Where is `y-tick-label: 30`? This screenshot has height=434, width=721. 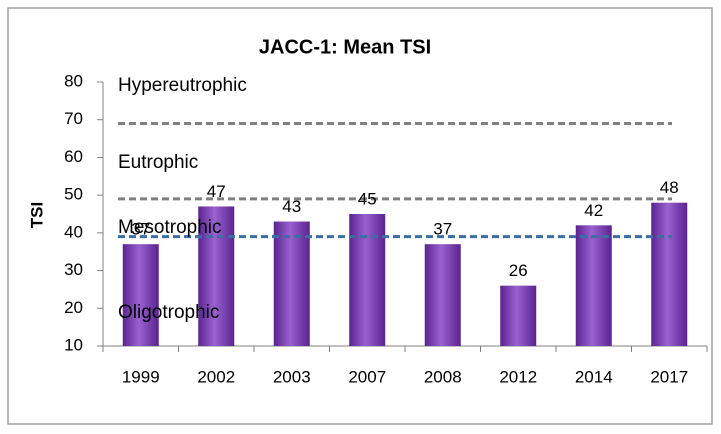
y-tick-label: 30 is located at coordinates (73, 269).